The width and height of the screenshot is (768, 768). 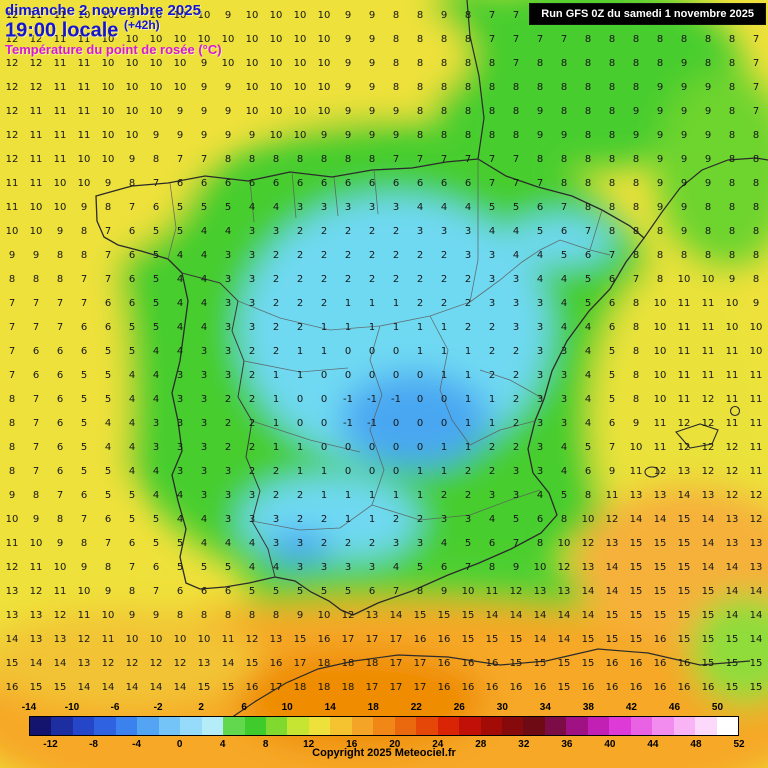 I want to click on grid-value: 17, so click(x=420, y=687).